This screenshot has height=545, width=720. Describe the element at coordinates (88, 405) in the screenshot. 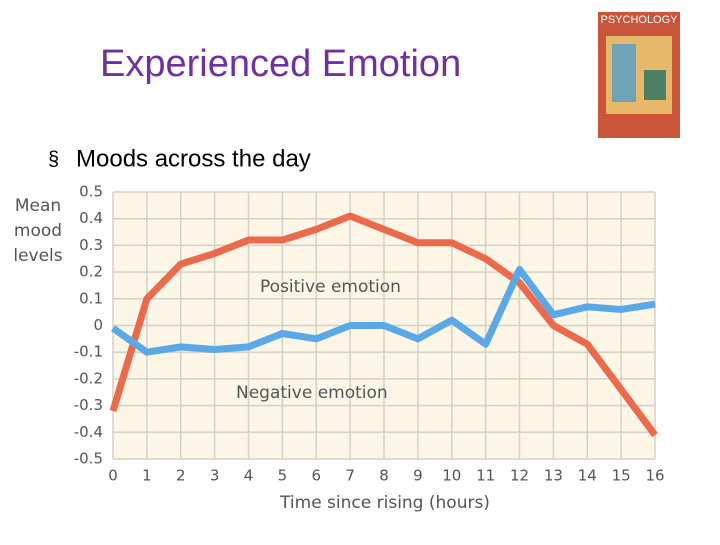

I see `y-tick-label: -0.3` at that location.